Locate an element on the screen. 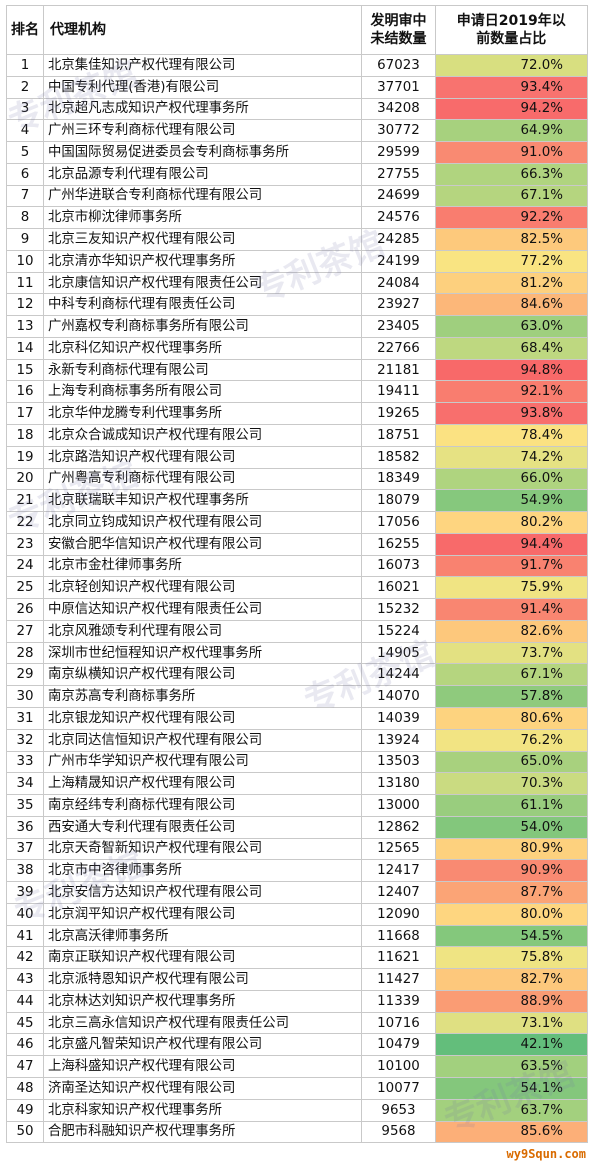 The width and height of the screenshot is (592, 1163). pending-count-cell: 12862 is located at coordinates (398, 827).